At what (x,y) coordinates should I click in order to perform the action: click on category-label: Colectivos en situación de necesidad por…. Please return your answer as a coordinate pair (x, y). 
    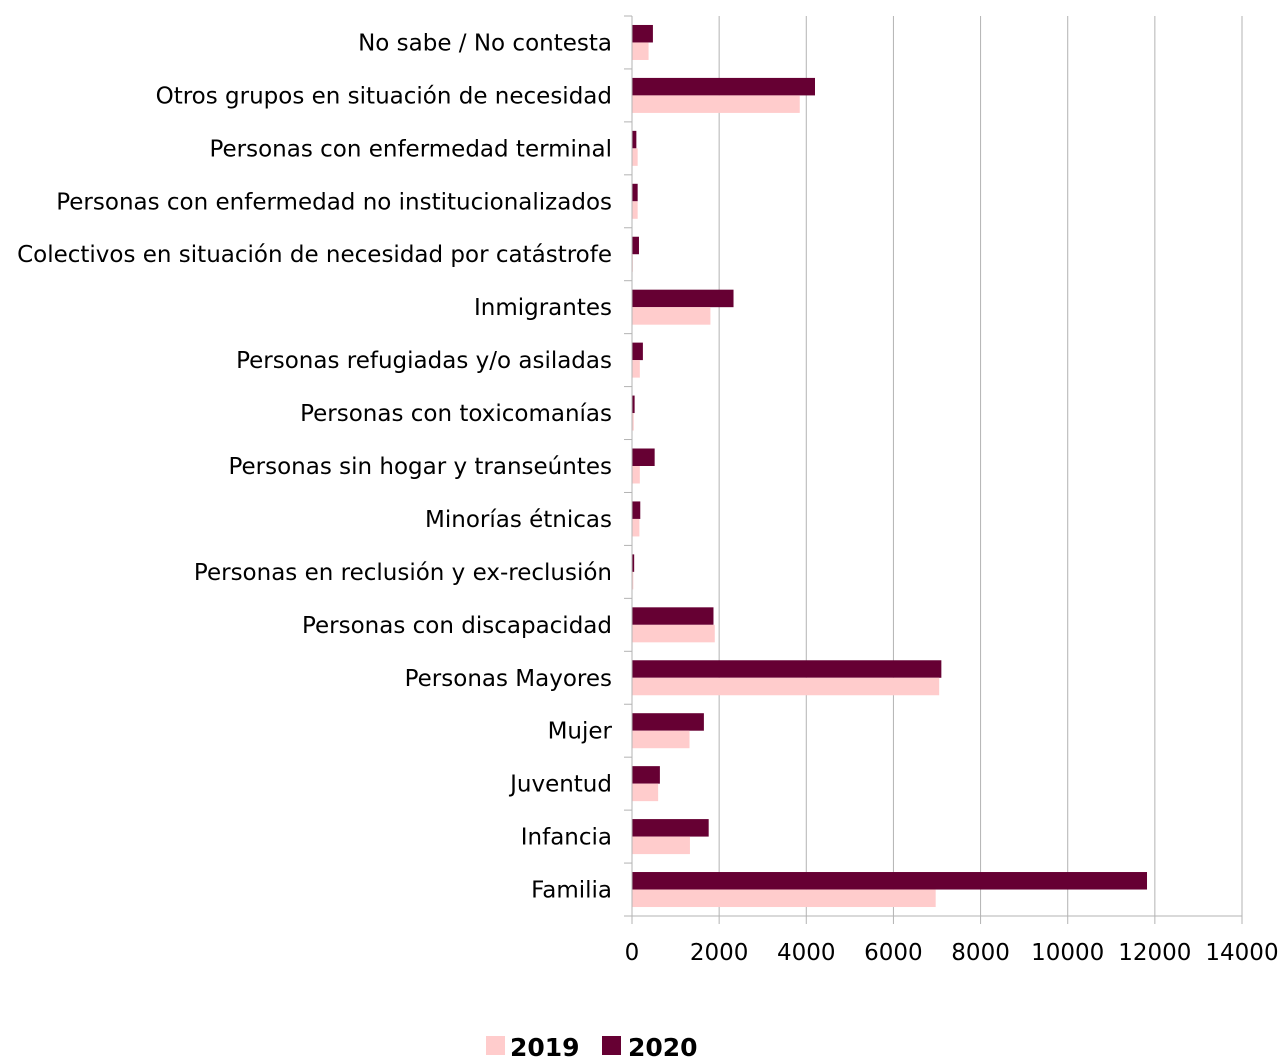
    Looking at the image, I should click on (314, 255).